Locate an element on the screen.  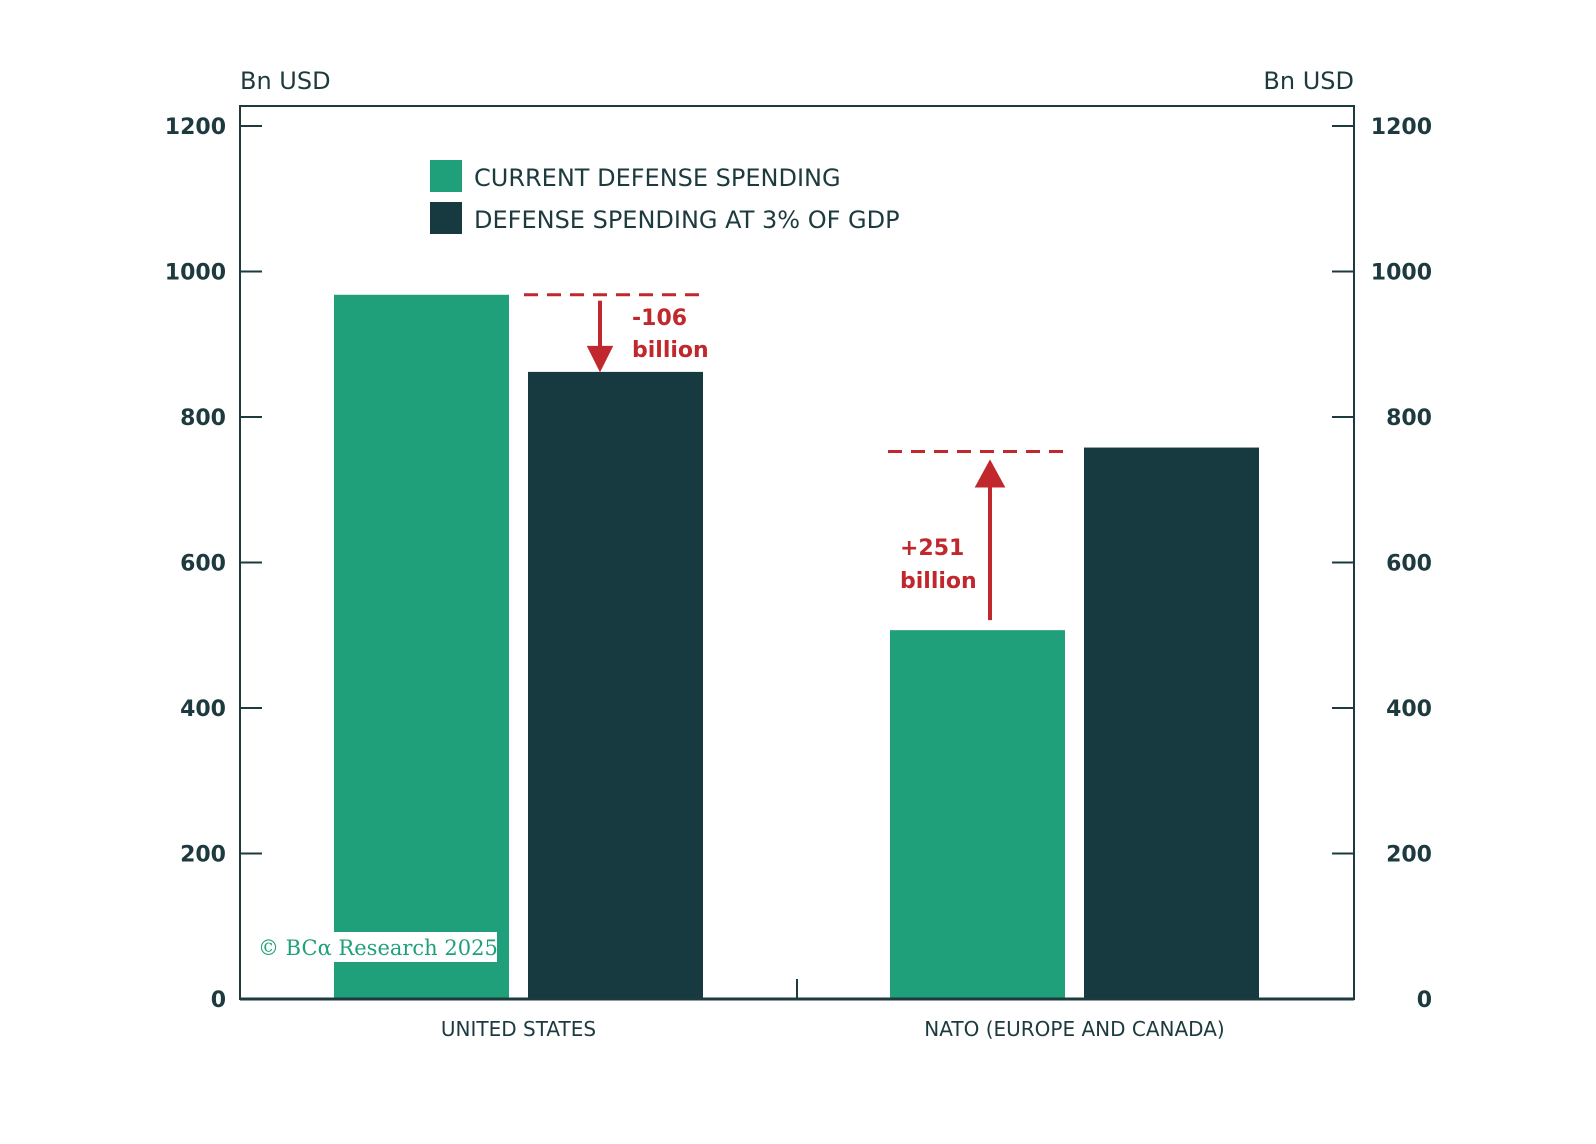
legend-label: CURRENT DEFENSE SPENDING is located at coordinates (657, 178).